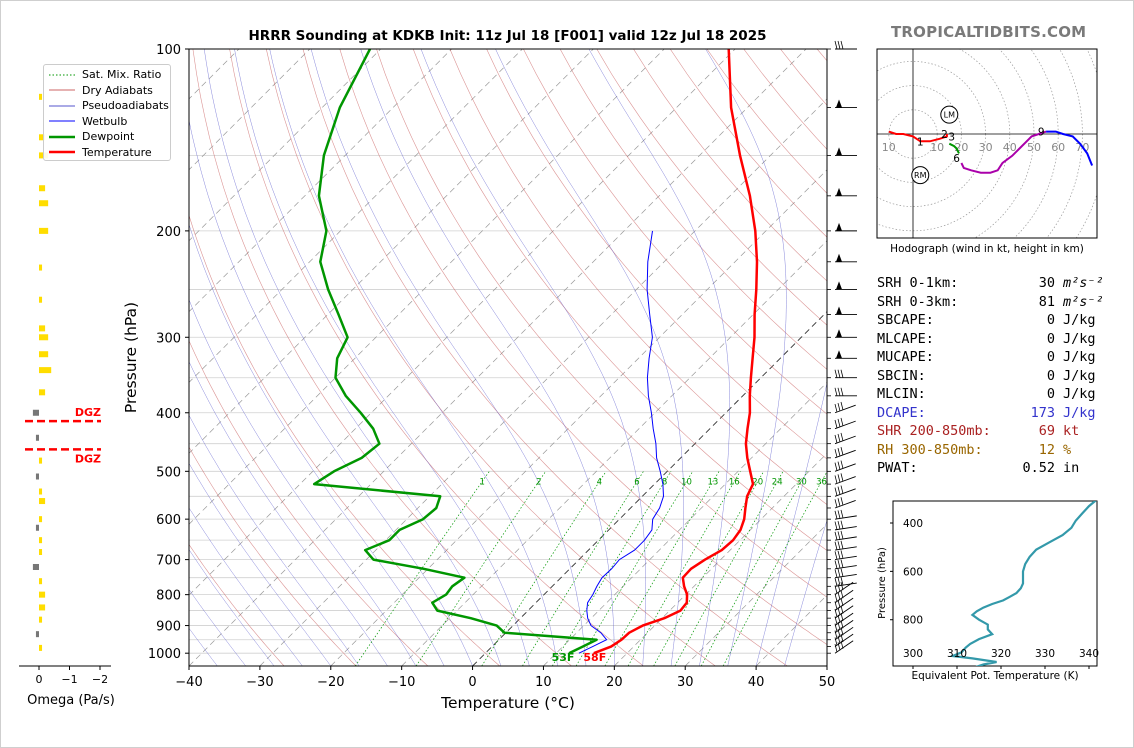 The height and width of the screenshot is (748, 1134). What do you see at coordinates (905, 357) in the screenshot?
I see `stat-label: MUCAPE:` at bounding box center [905, 357].